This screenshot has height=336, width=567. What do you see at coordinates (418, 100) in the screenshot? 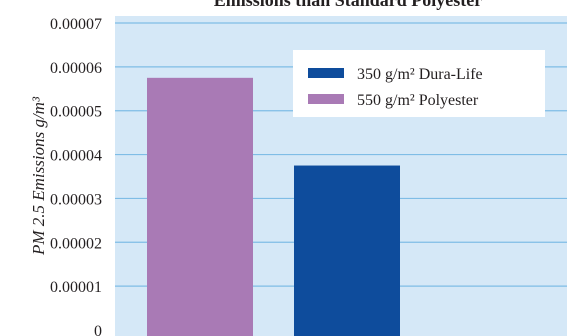
I see `legend-label: 550 g/m² Polyester` at bounding box center [418, 100].